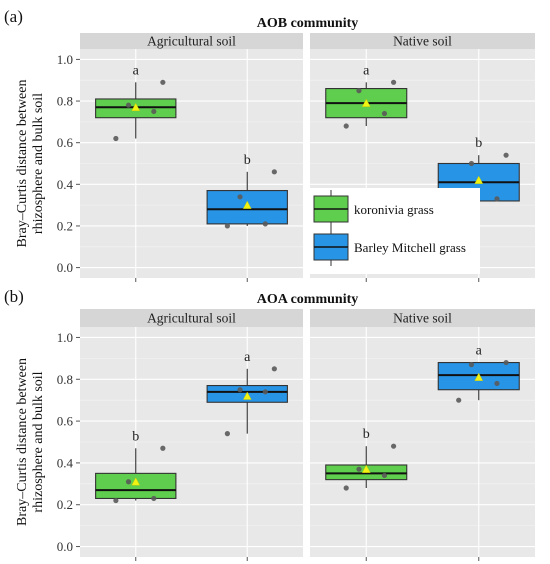  I want to click on legend-label: Barley Mitchell grass, so click(410, 247).